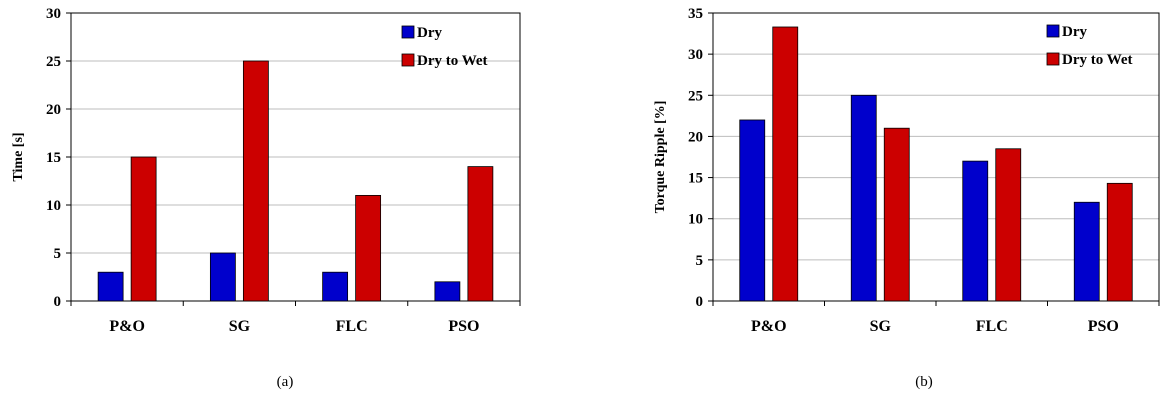 The width and height of the screenshot is (1163, 398). I want to click on chart-caption: (a), so click(285, 382).